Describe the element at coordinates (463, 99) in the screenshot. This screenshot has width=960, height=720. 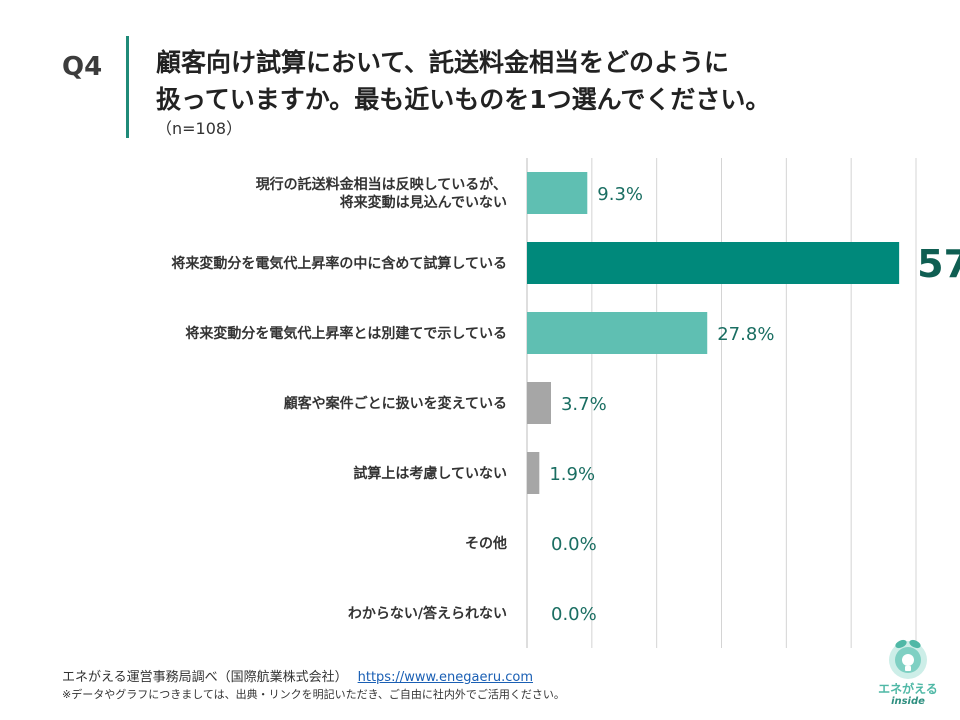
I see `question-title-line2: 扱っていますか。最も近いものを1つ選んでください。` at that location.